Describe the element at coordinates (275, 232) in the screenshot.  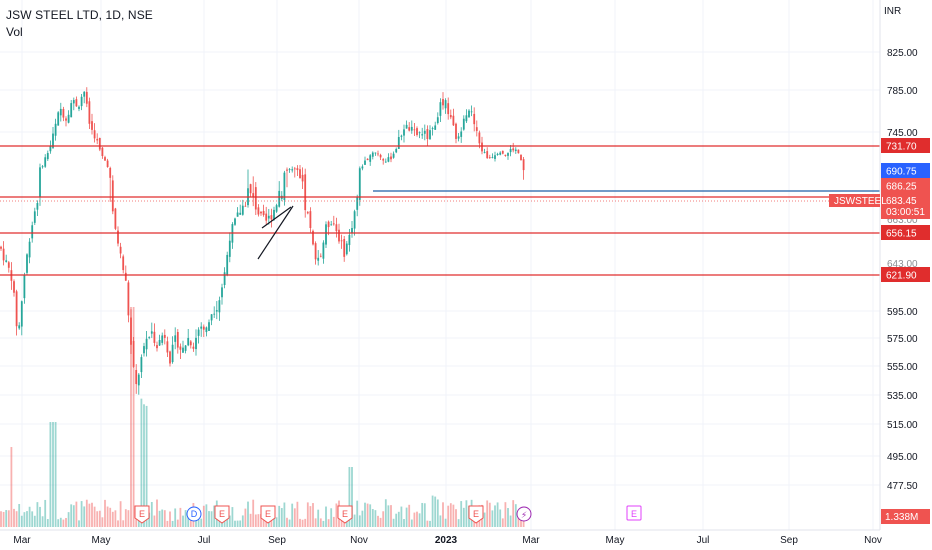
I see `wedge-lower-line` at that location.